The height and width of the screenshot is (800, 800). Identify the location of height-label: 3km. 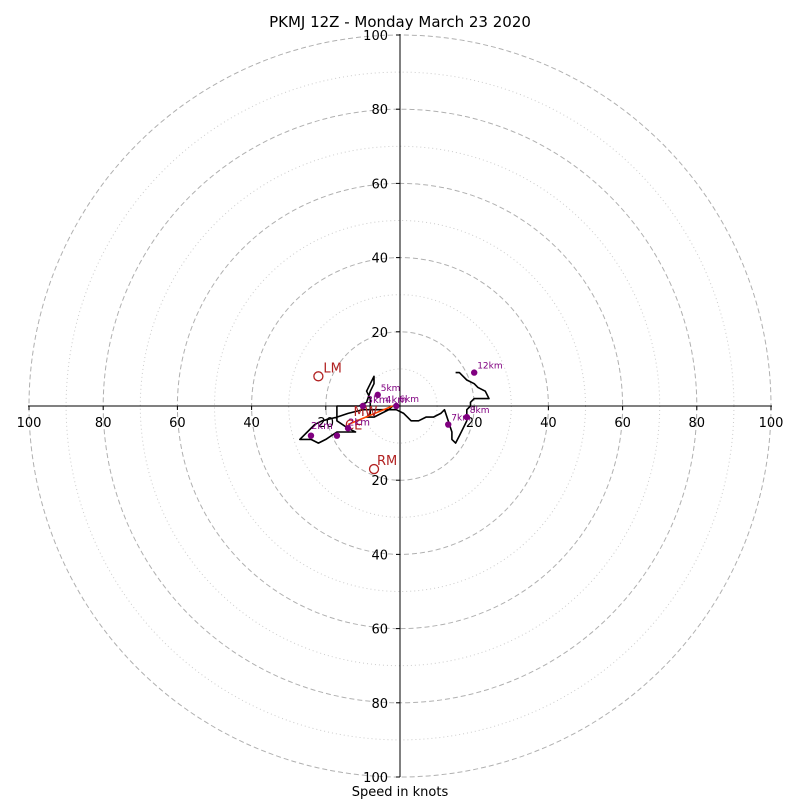
(378, 400).